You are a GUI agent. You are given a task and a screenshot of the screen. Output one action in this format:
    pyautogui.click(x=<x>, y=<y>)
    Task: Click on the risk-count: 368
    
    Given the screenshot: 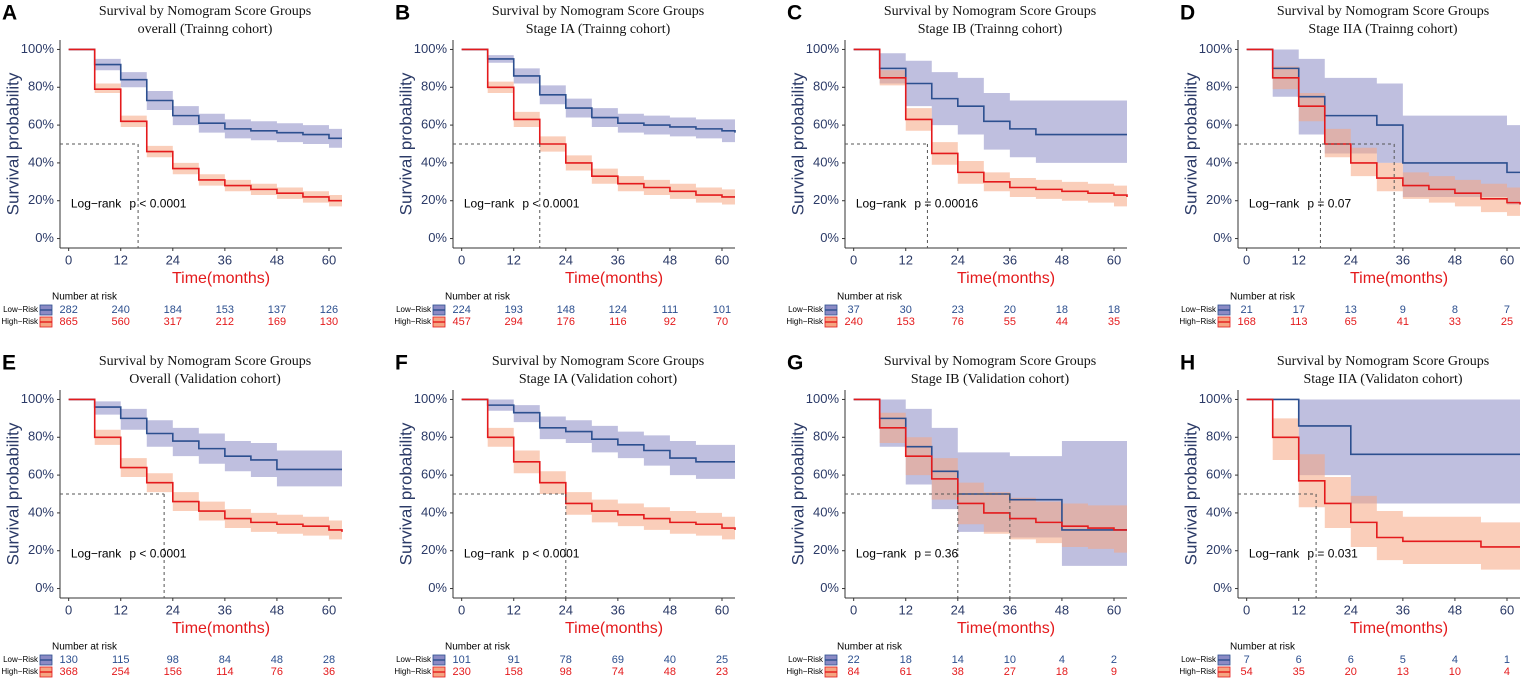 What is the action you would take?
    pyautogui.click(x=68, y=672)
    